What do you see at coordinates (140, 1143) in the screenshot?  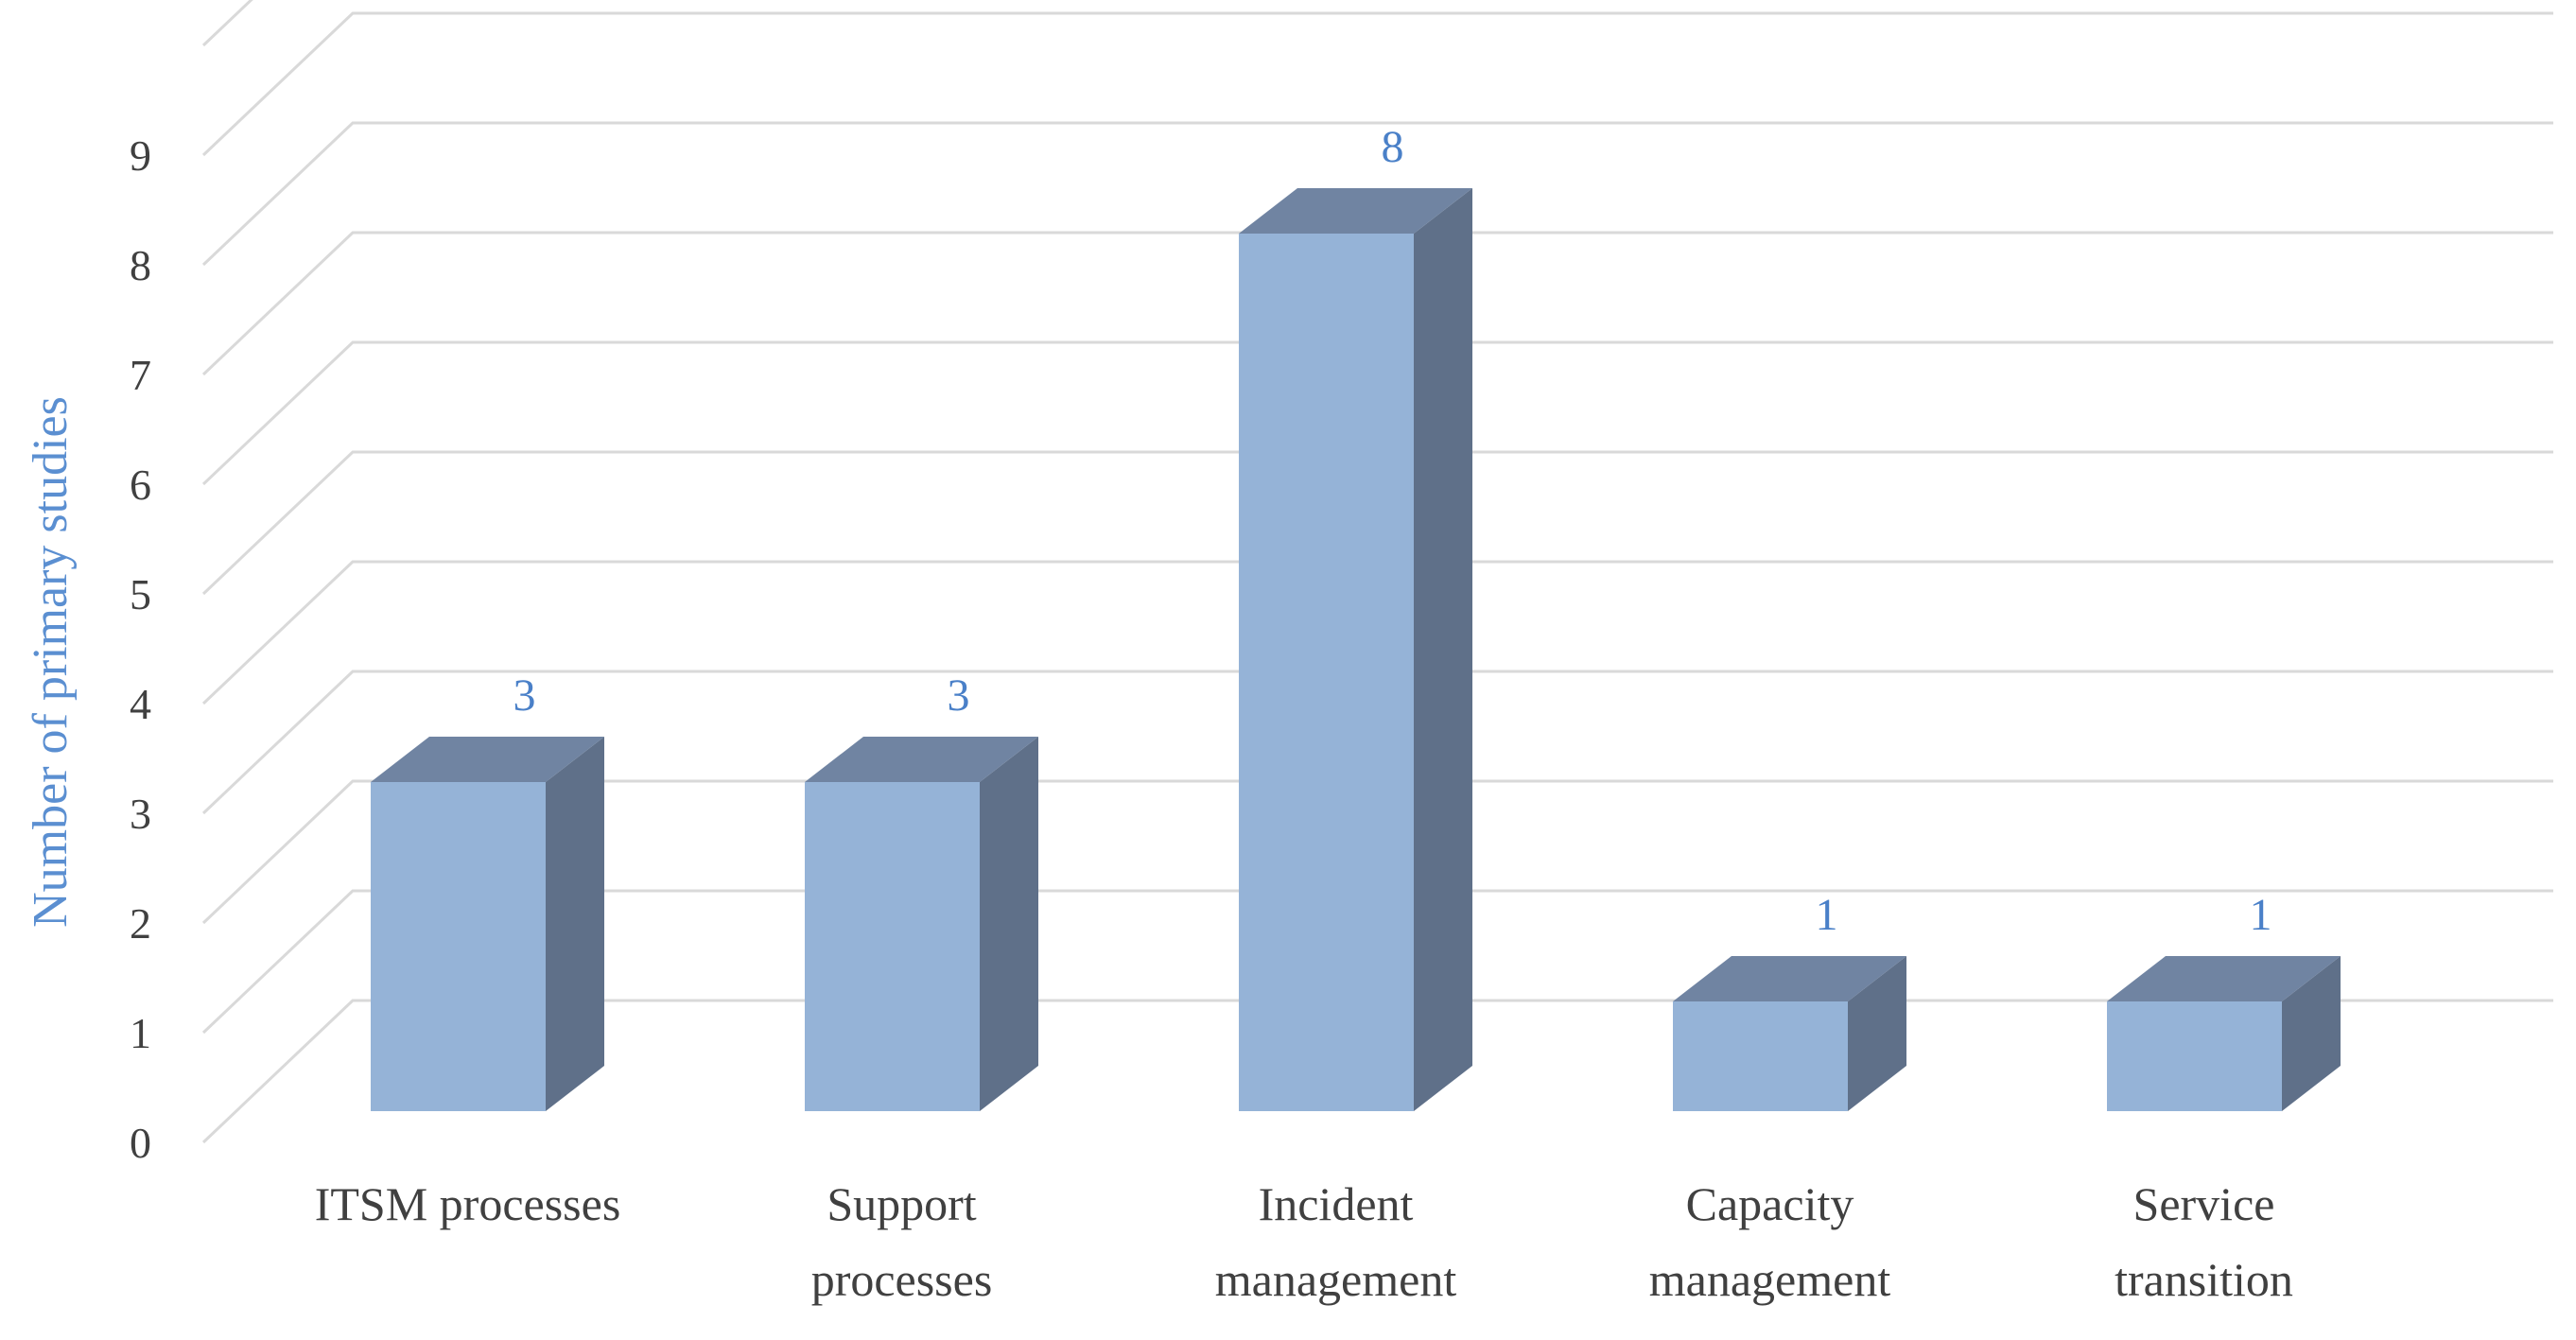 I see `y-tick-label: 0` at bounding box center [140, 1143].